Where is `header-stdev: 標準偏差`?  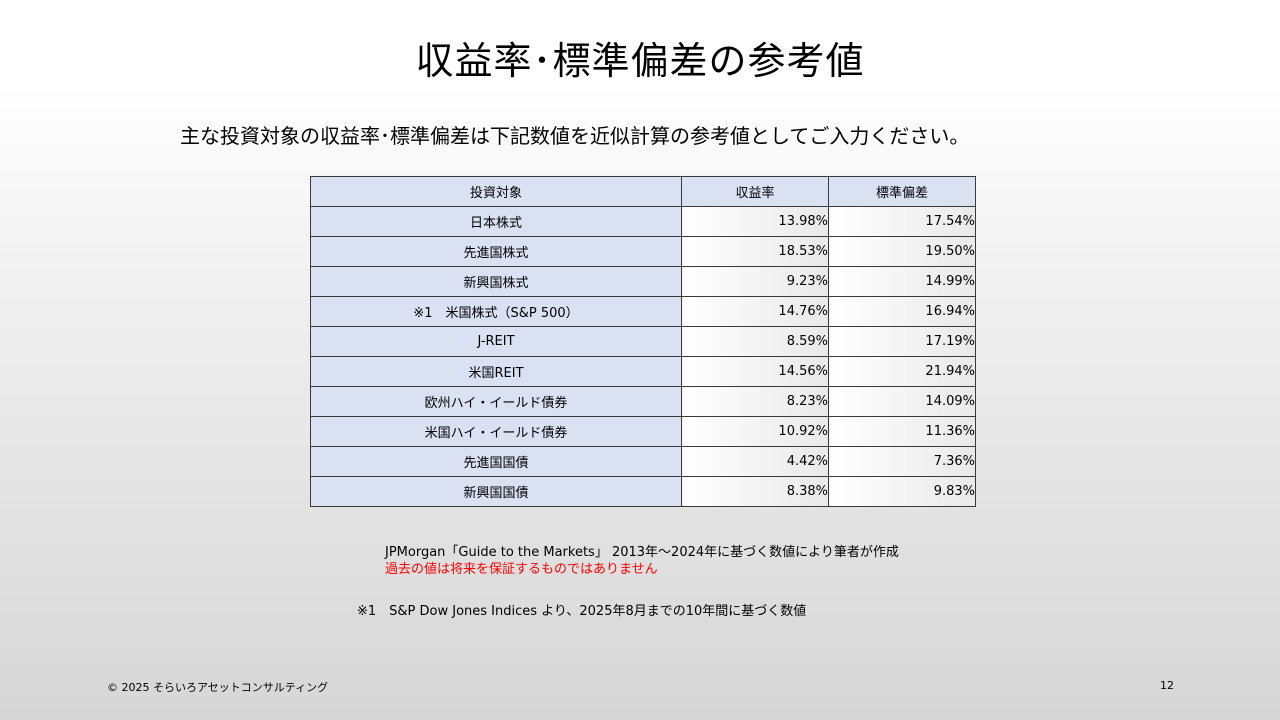 header-stdev: 標準偏差 is located at coordinates (902, 191).